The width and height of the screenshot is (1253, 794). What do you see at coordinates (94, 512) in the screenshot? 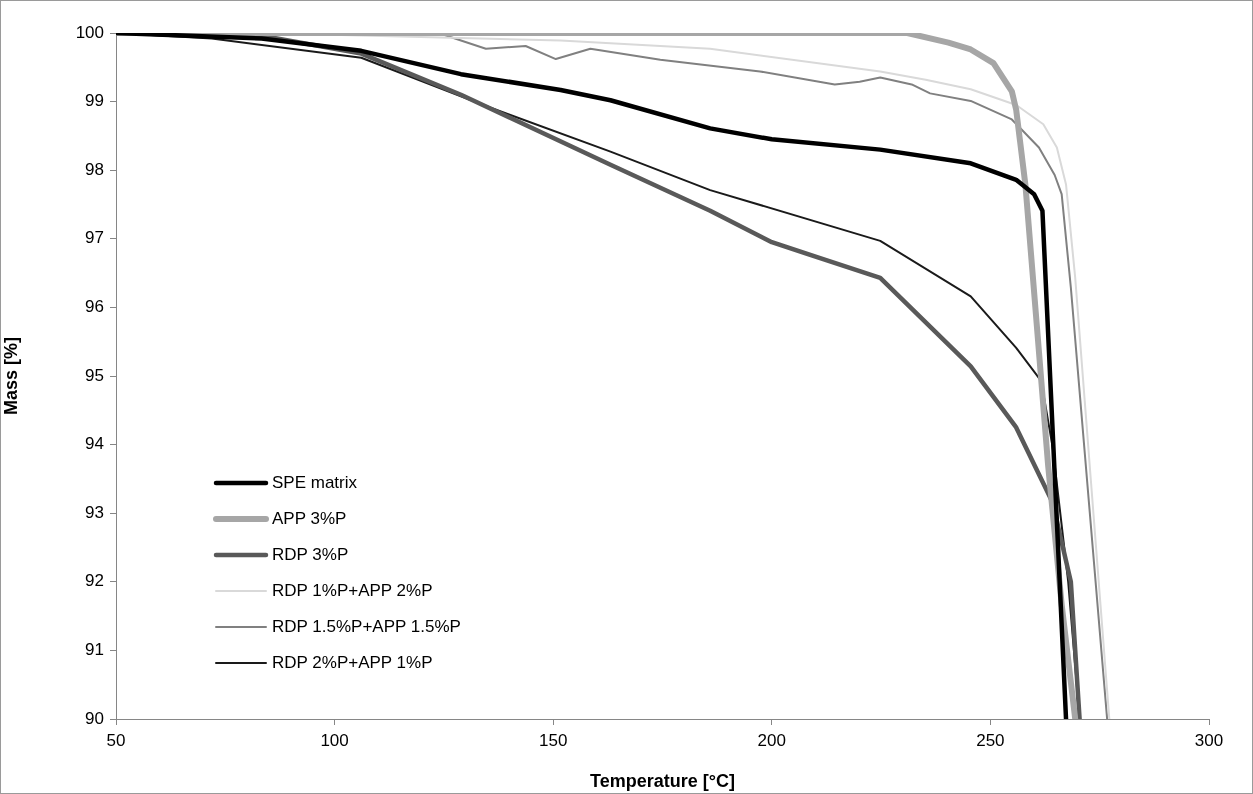
I see `y-tick-label: 93` at bounding box center [94, 512].